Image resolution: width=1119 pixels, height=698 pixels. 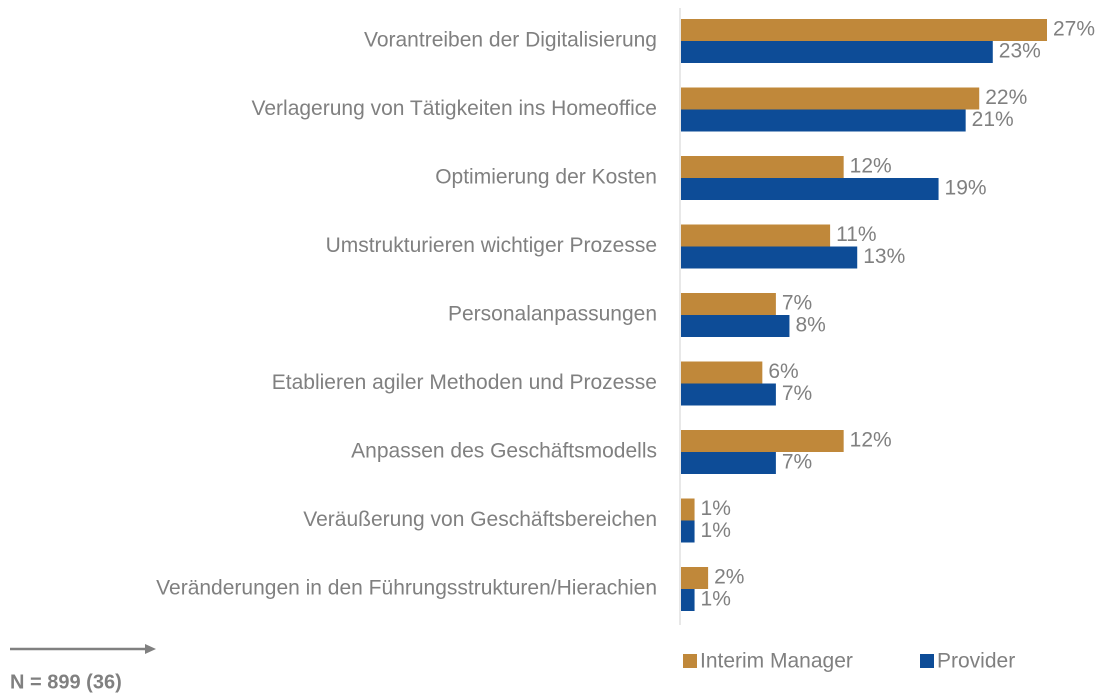 I want to click on category-label: Personalanpassungen, so click(x=552, y=314).